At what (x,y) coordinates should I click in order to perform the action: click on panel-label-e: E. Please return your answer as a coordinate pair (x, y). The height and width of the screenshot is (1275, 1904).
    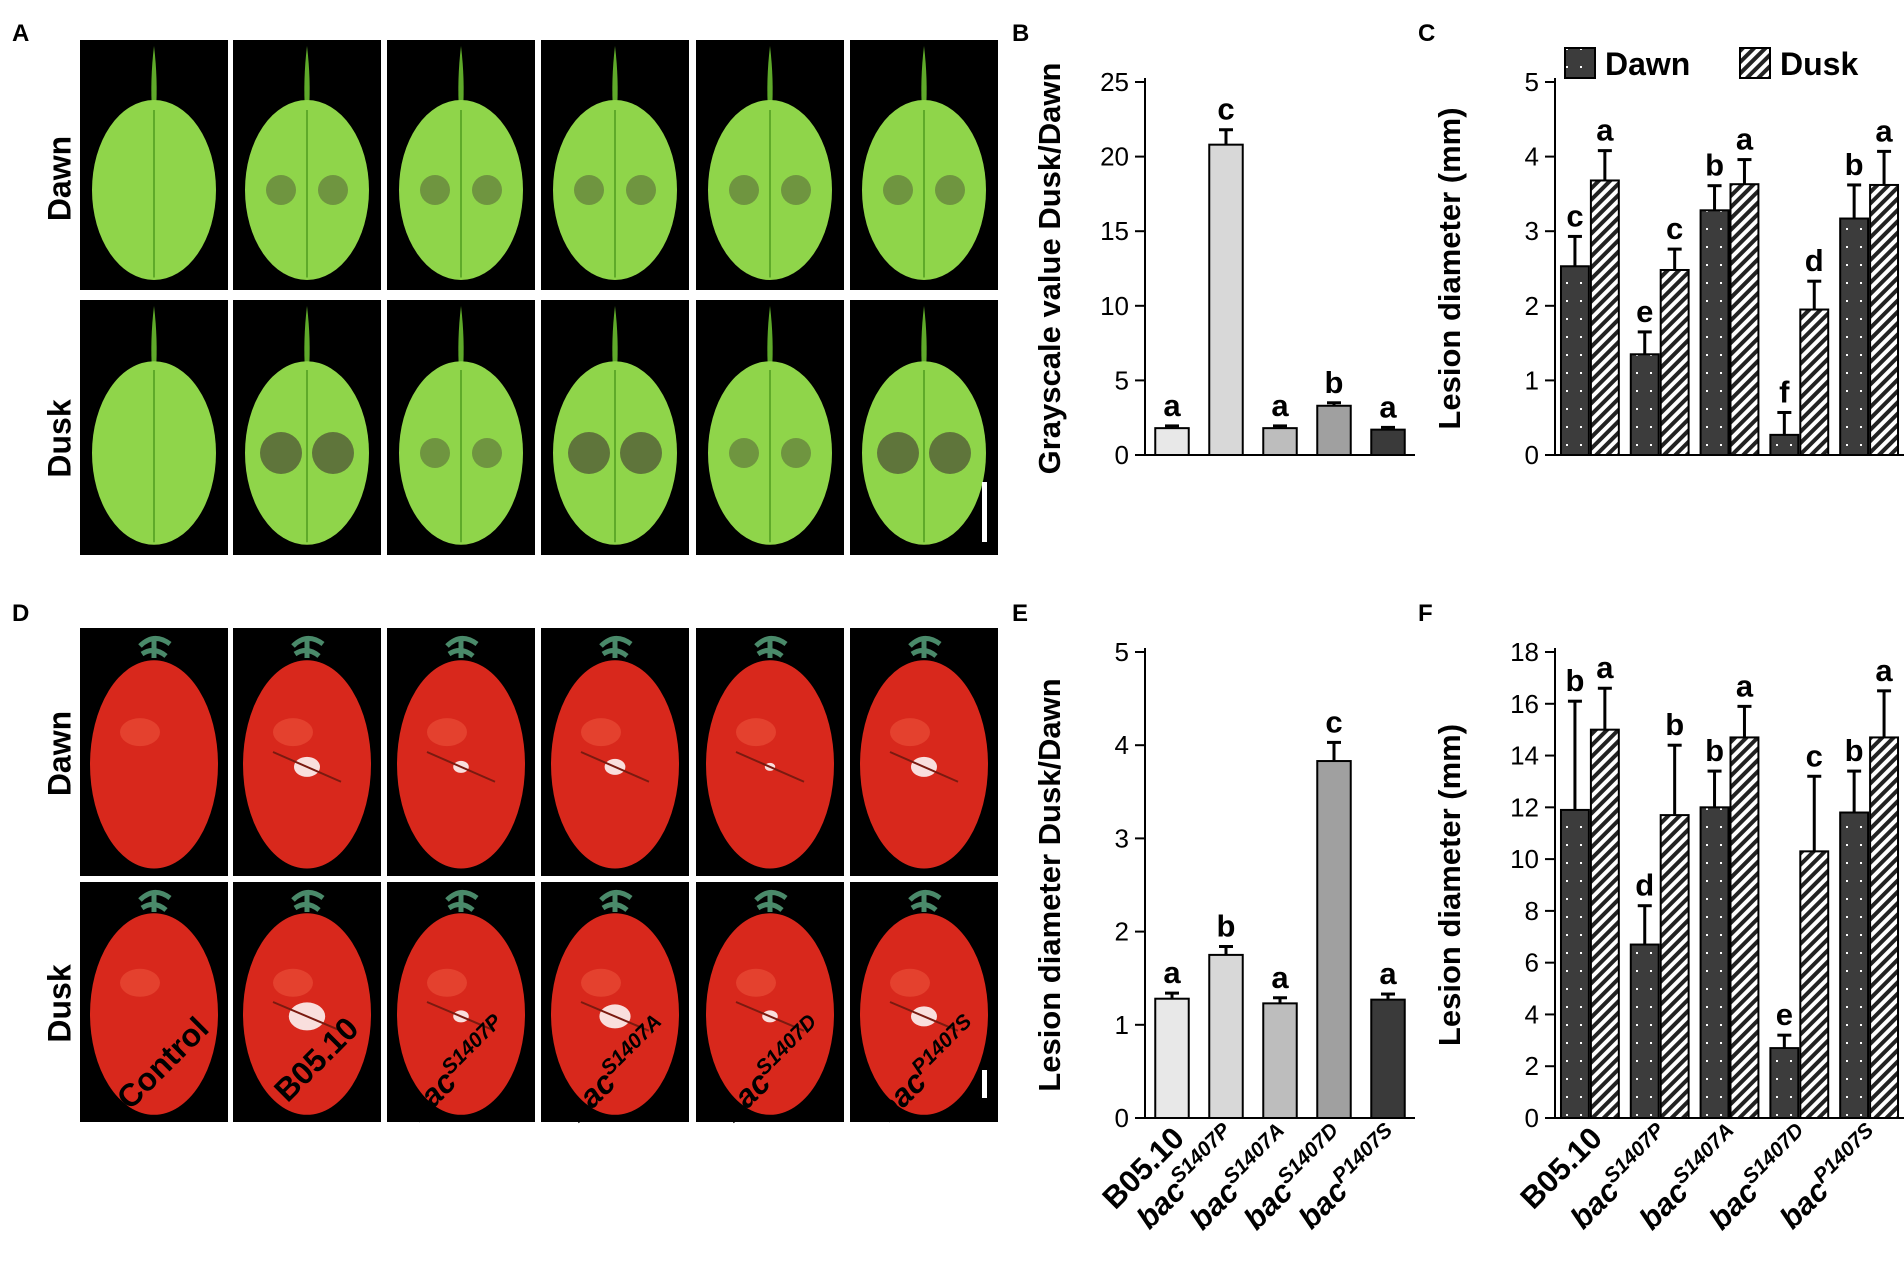
    Looking at the image, I should click on (1020, 613).